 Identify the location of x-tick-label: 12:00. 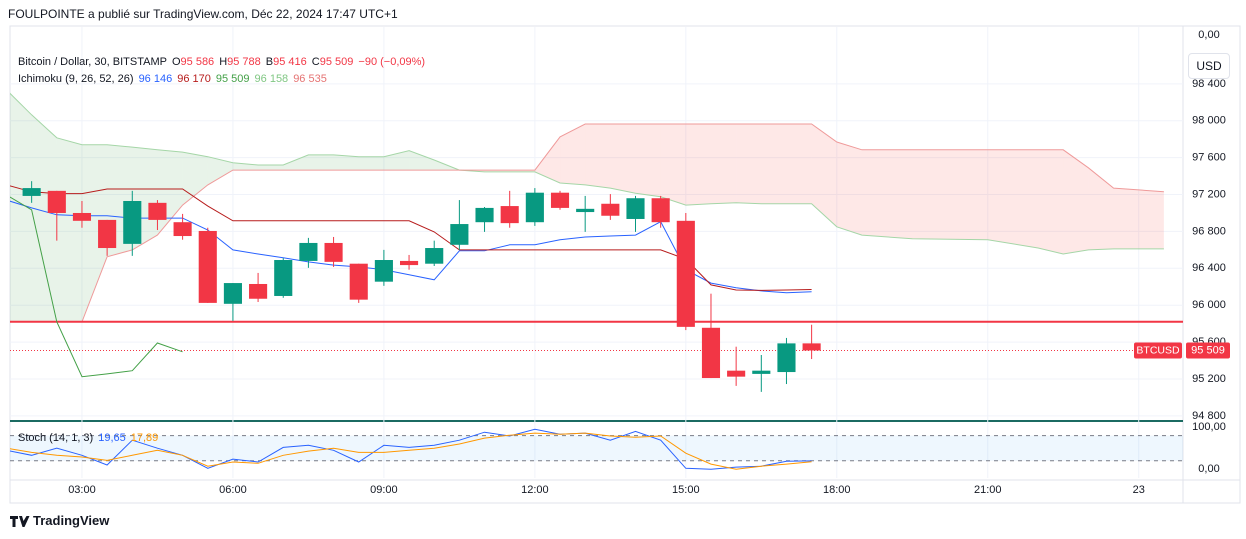
(535, 490).